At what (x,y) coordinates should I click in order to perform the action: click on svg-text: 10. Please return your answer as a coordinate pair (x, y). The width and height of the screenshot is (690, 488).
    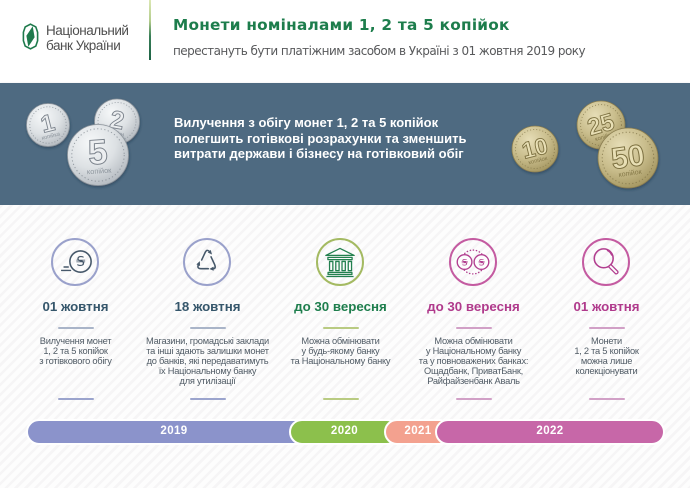
    Looking at the image, I should click on (534, 147).